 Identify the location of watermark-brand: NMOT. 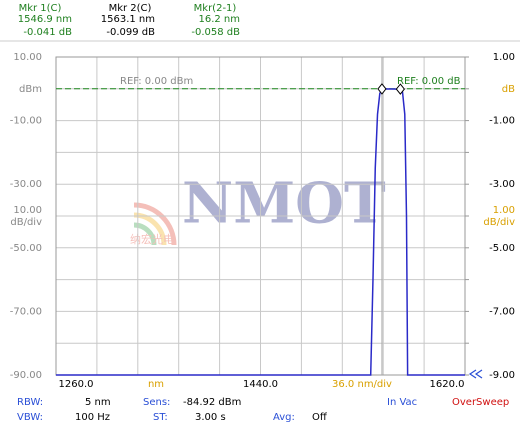
(284, 204).